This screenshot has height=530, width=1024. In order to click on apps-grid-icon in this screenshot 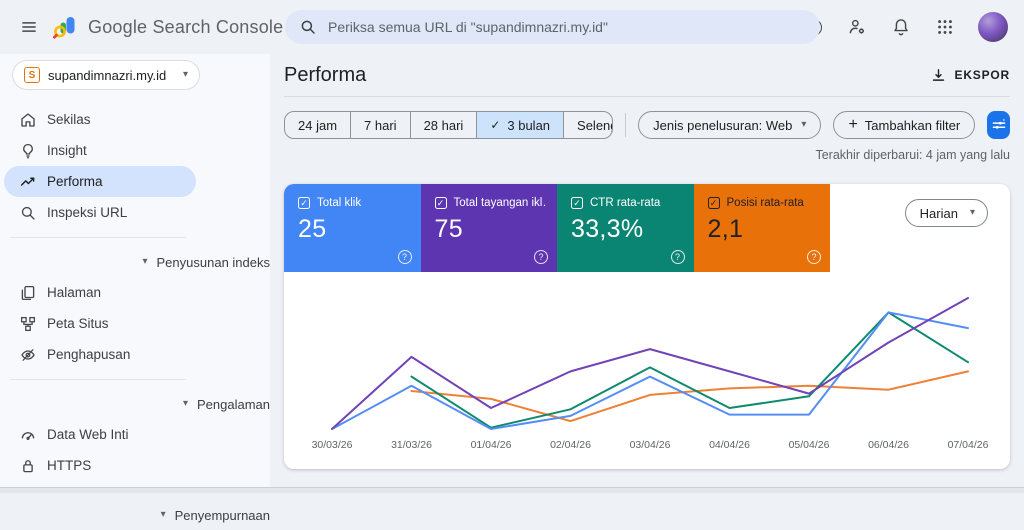, I will do `click(945, 27)`.